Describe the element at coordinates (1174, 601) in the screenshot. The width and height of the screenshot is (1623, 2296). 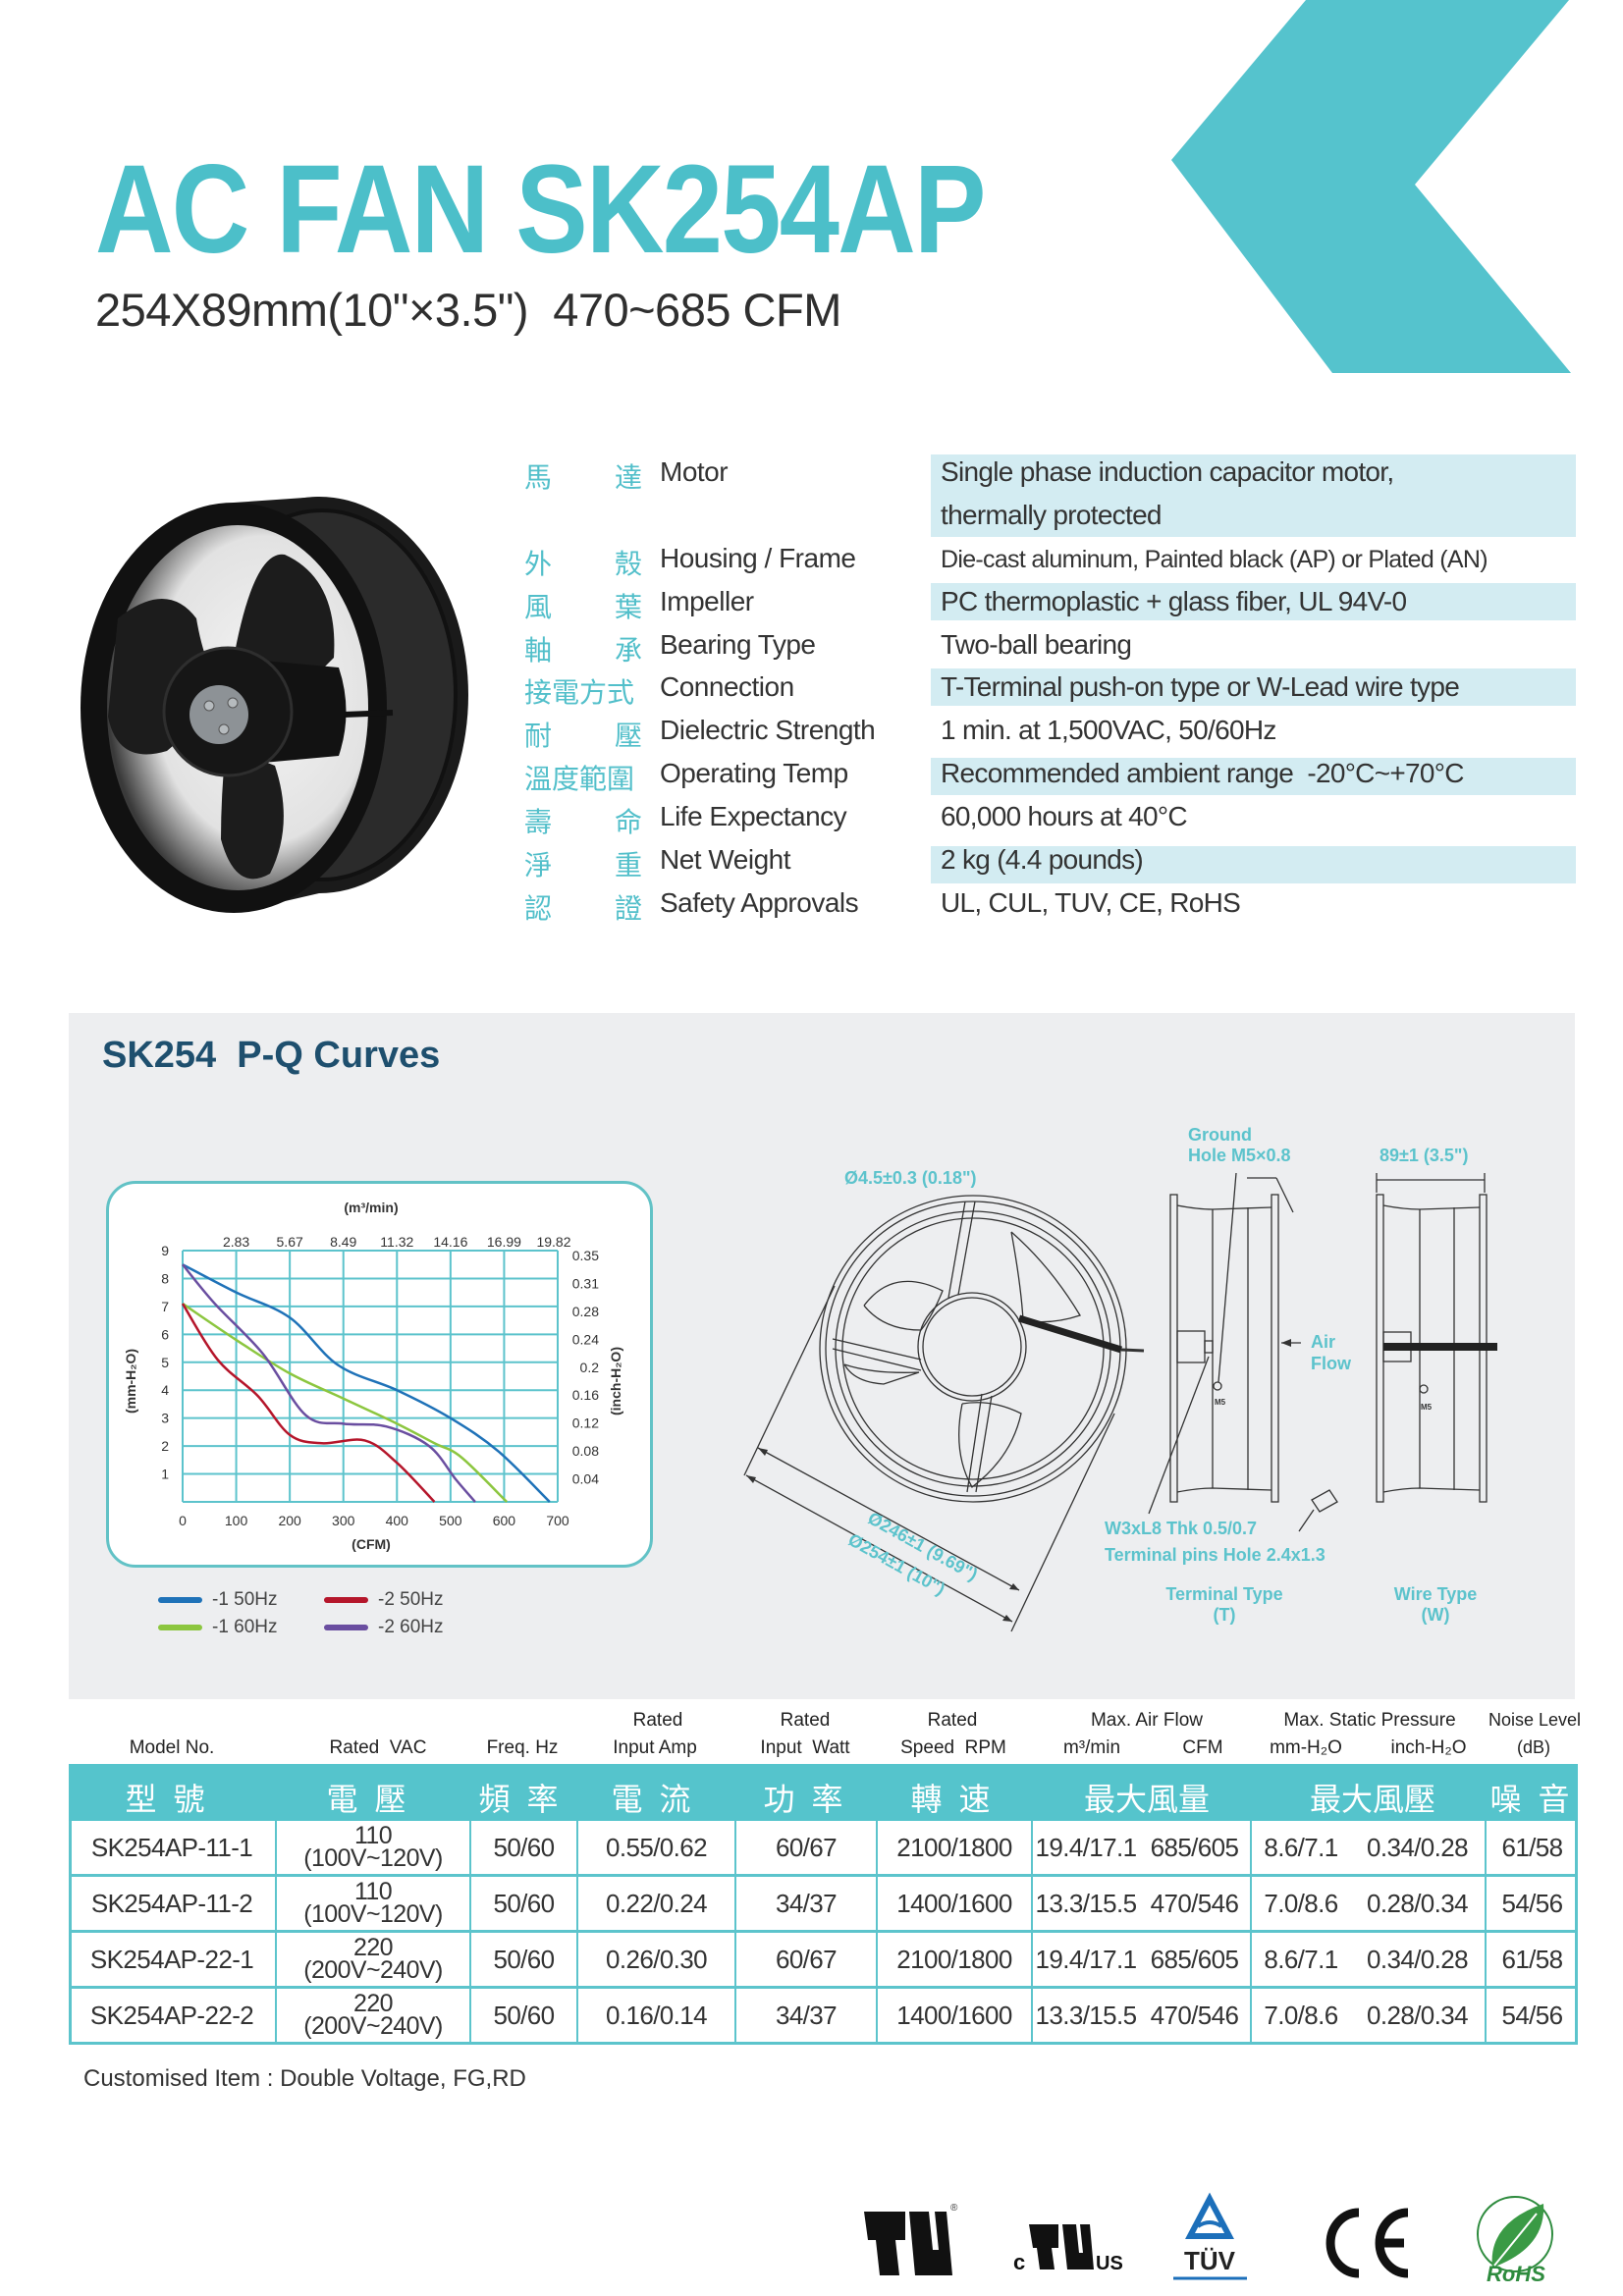
I see `spec-value-impeller: PC thermoplastic + glass fiber, UL 94V-0` at that location.